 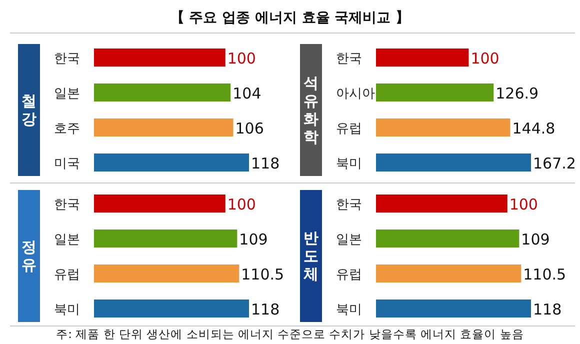 What do you see at coordinates (29, 110) in the screenshot?
I see `text: 철강` at bounding box center [29, 110].